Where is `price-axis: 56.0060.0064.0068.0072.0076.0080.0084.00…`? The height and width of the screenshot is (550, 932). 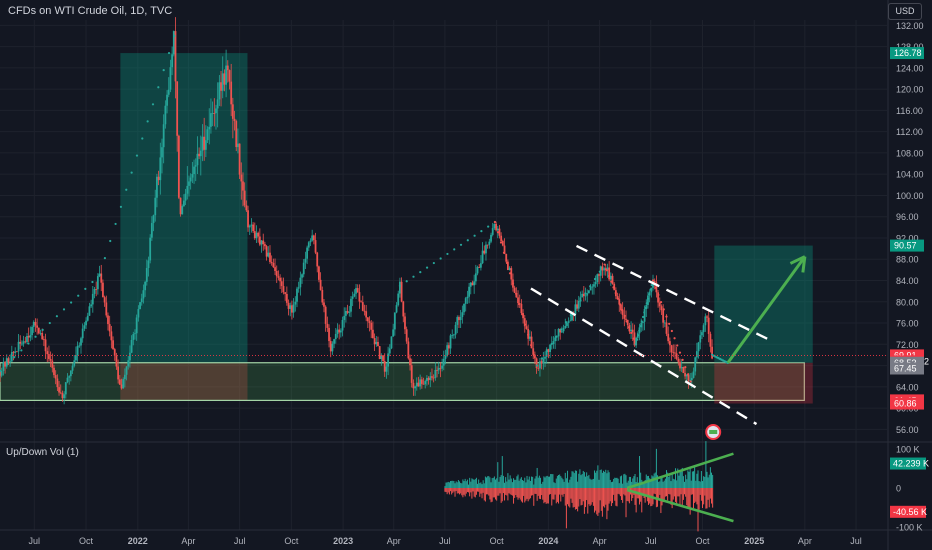 price-axis: 56.0060.0064.0068.0072.0076.0080.0084.00… is located at coordinates (909, 228).